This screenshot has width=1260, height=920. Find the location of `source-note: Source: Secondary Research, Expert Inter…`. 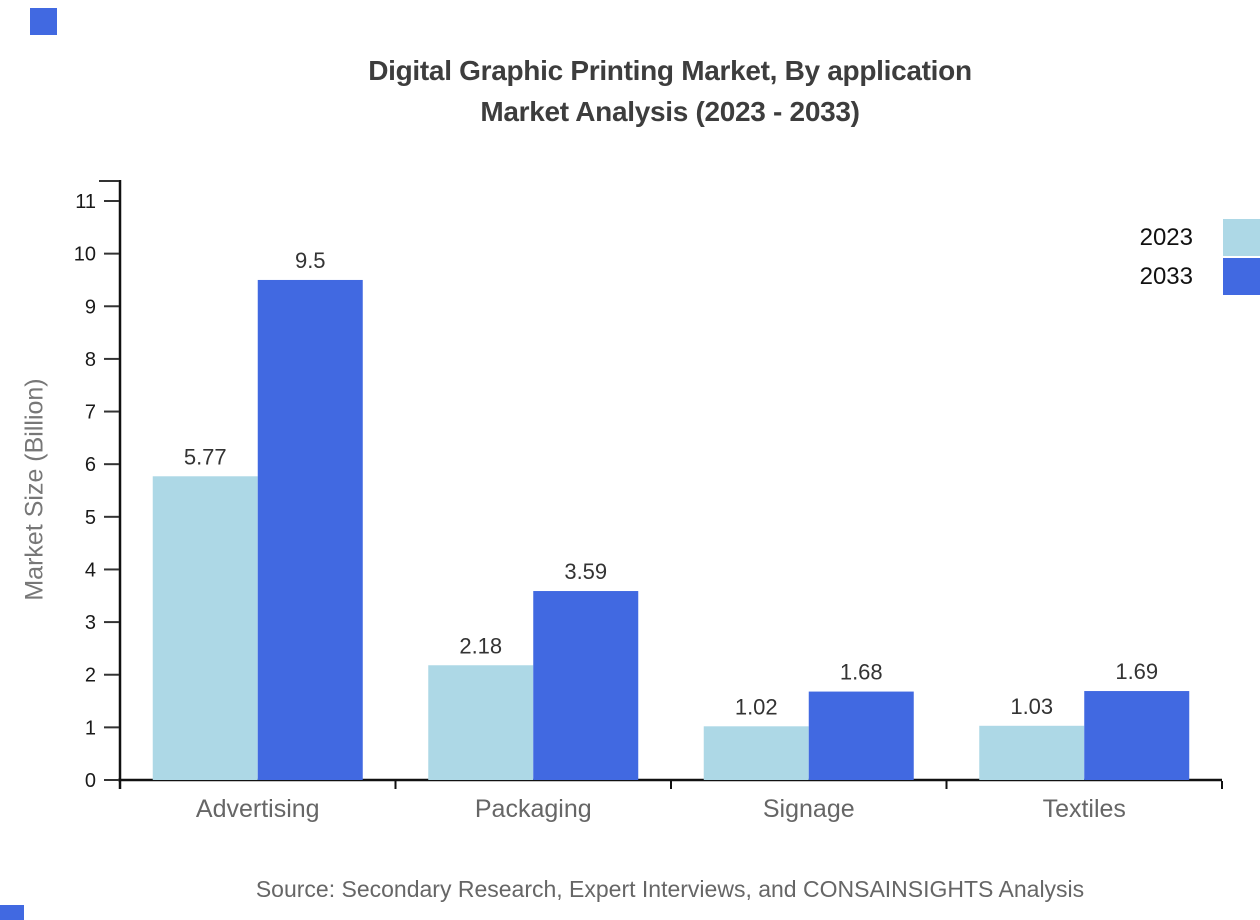

source-note: Source: Secondary Research, Expert Inter… is located at coordinates (670, 889).